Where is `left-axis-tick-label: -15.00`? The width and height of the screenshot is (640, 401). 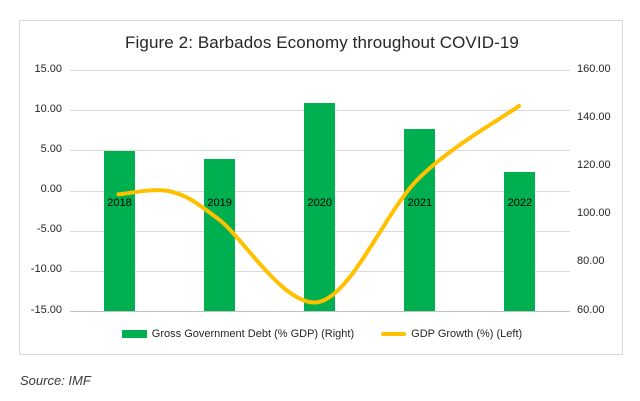
left-axis-tick-label: -15.00 is located at coordinates (46, 309).